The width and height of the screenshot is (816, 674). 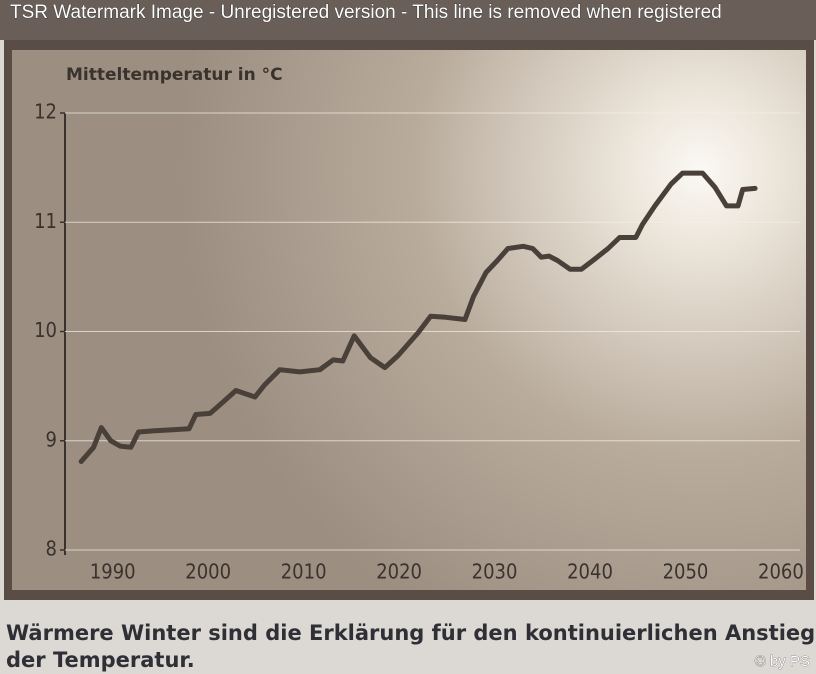 I want to click on y-tick-label: 10, so click(x=45, y=330).